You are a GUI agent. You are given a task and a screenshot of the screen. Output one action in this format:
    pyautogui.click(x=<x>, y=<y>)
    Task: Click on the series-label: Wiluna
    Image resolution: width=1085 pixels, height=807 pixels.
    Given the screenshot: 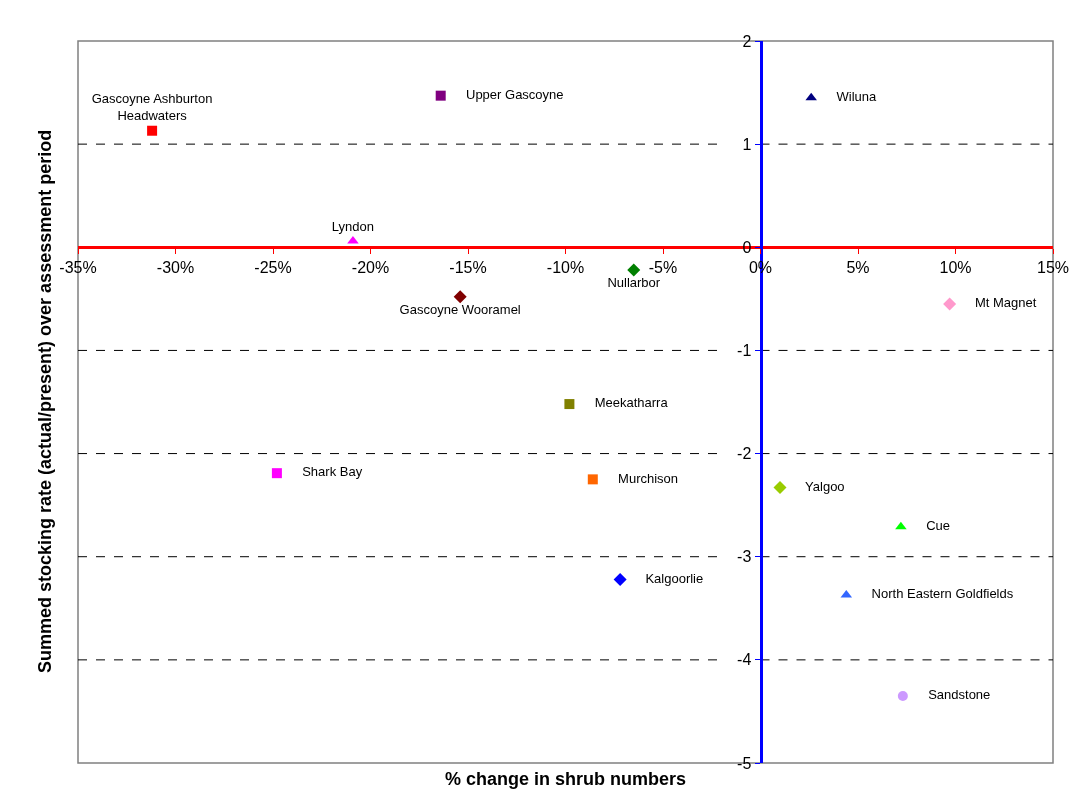 What is the action you would take?
    pyautogui.click(x=848, y=96)
    